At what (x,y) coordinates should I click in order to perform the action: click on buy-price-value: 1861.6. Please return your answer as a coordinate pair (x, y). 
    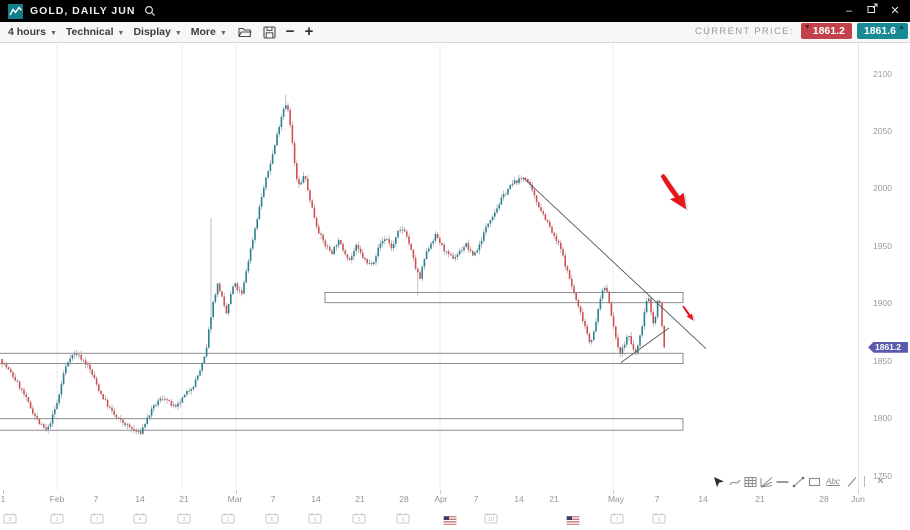
    Looking at the image, I should click on (879, 31).